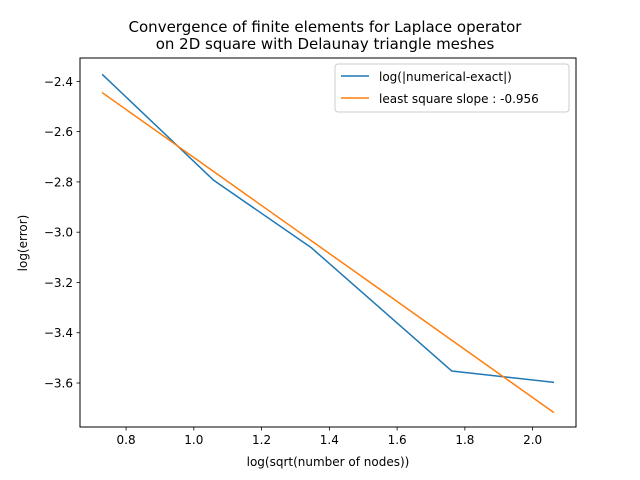 The height and width of the screenshot is (480, 640). What do you see at coordinates (329, 440) in the screenshot?
I see `x-tick-label: 1.4` at bounding box center [329, 440].